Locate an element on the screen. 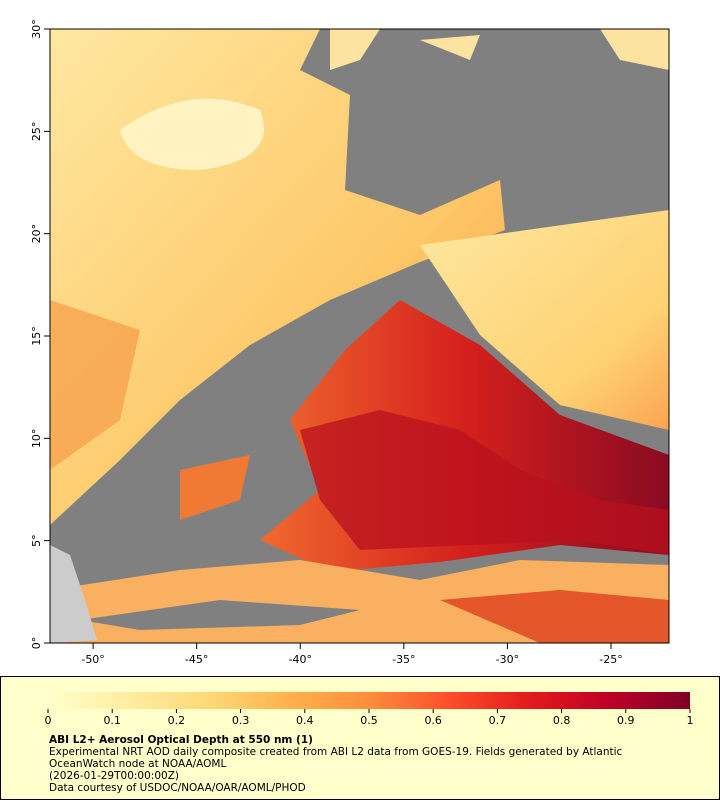 The image size is (720, 800). x-tick-label: -45° is located at coordinates (196, 659).